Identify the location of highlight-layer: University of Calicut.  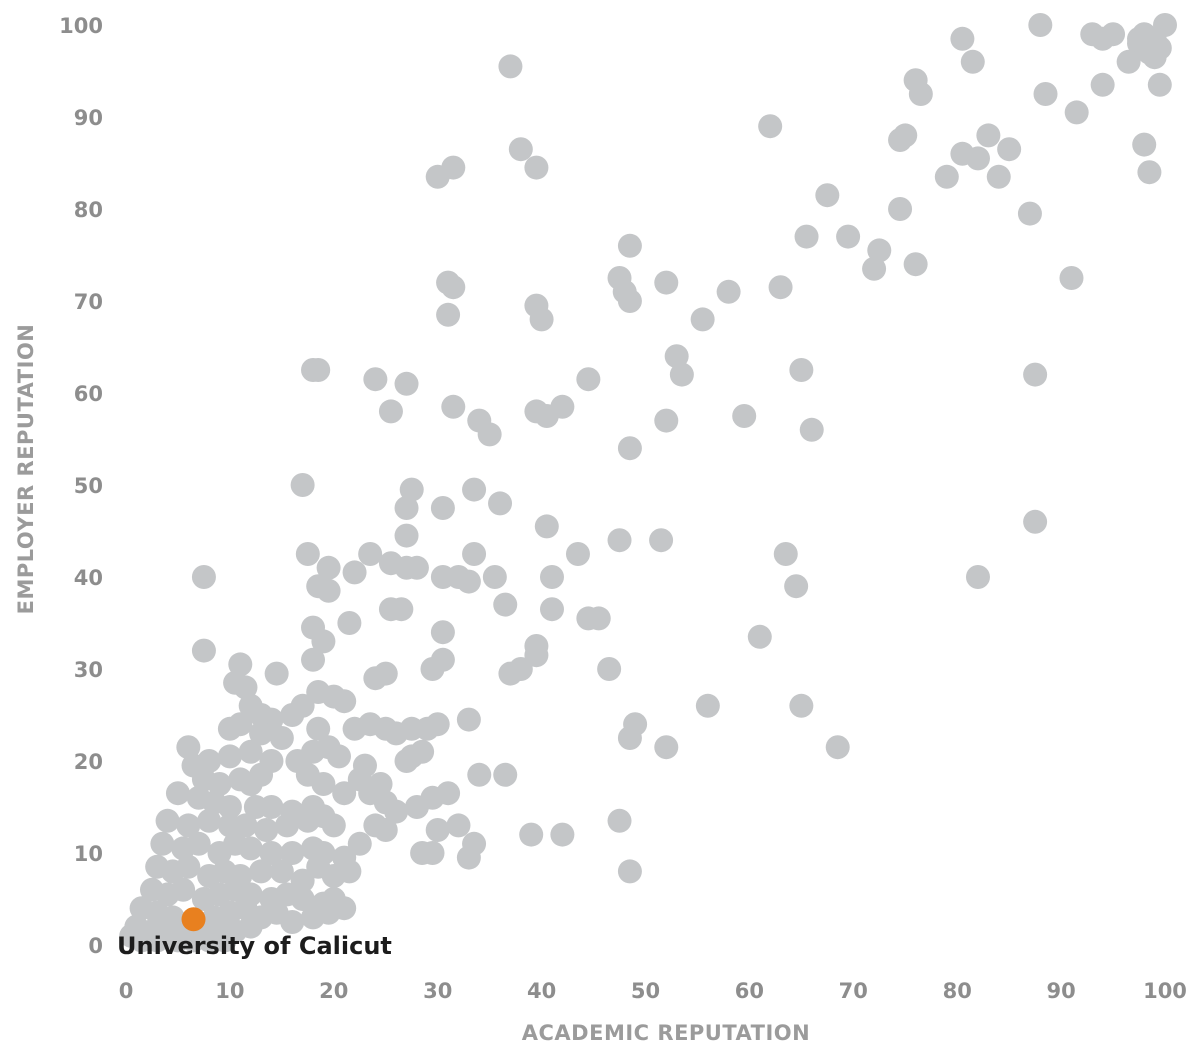
(254, 933).